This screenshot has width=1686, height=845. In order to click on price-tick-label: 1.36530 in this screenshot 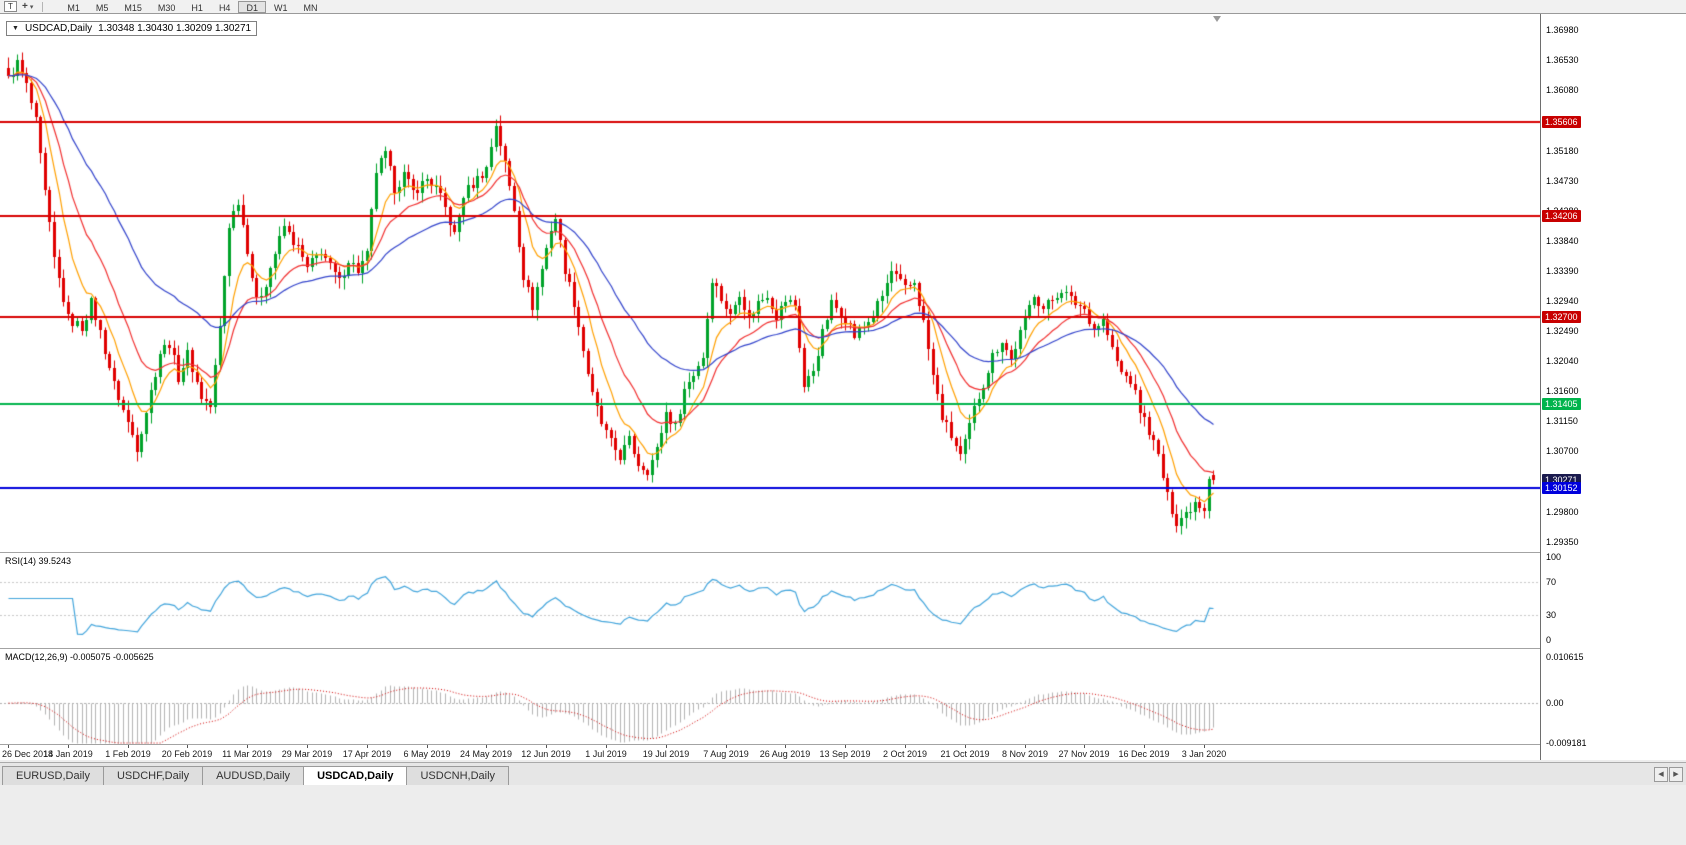, I will do `click(1562, 60)`.